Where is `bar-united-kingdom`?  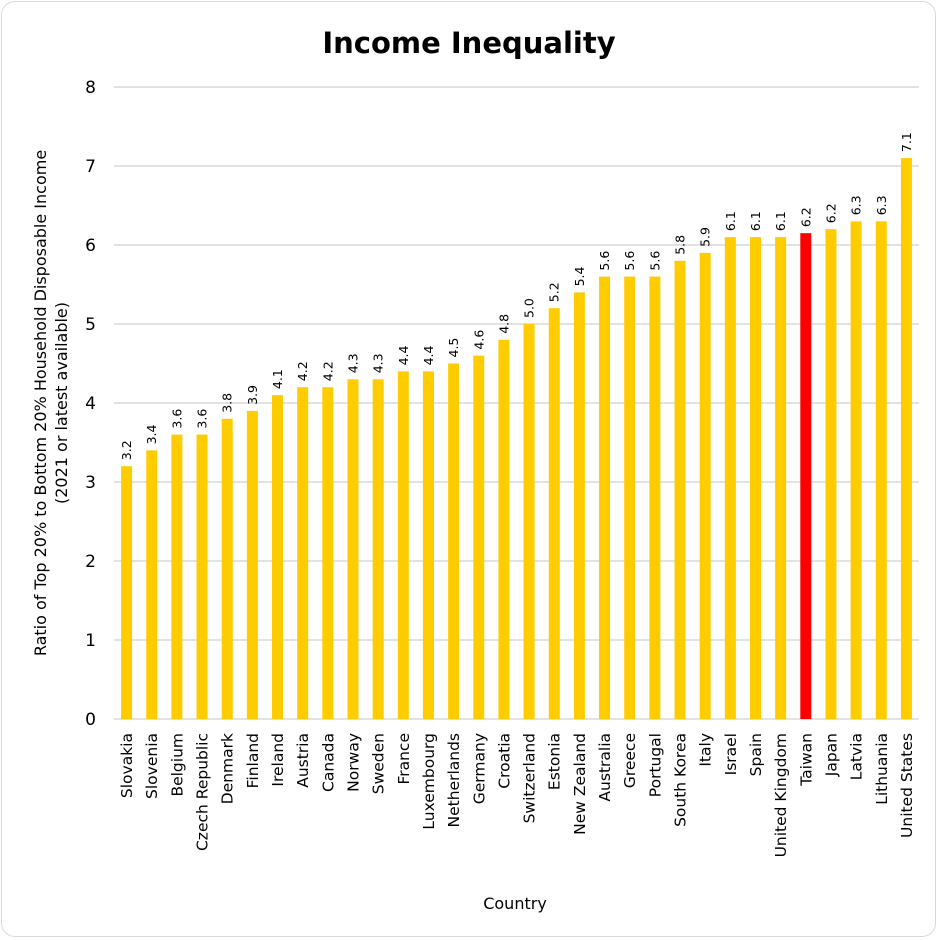 bar-united-kingdom is located at coordinates (781, 478).